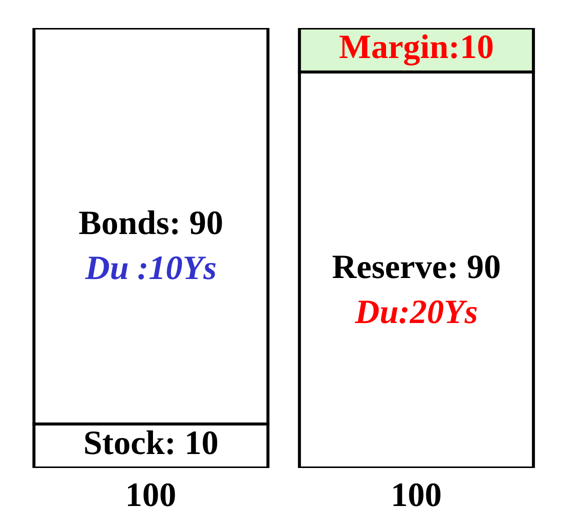 Image resolution: width=567 pixels, height=526 pixels. What do you see at coordinates (416, 267) in the screenshot?
I see `data-label: Reserve: 90` at bounding box center [416, 267].